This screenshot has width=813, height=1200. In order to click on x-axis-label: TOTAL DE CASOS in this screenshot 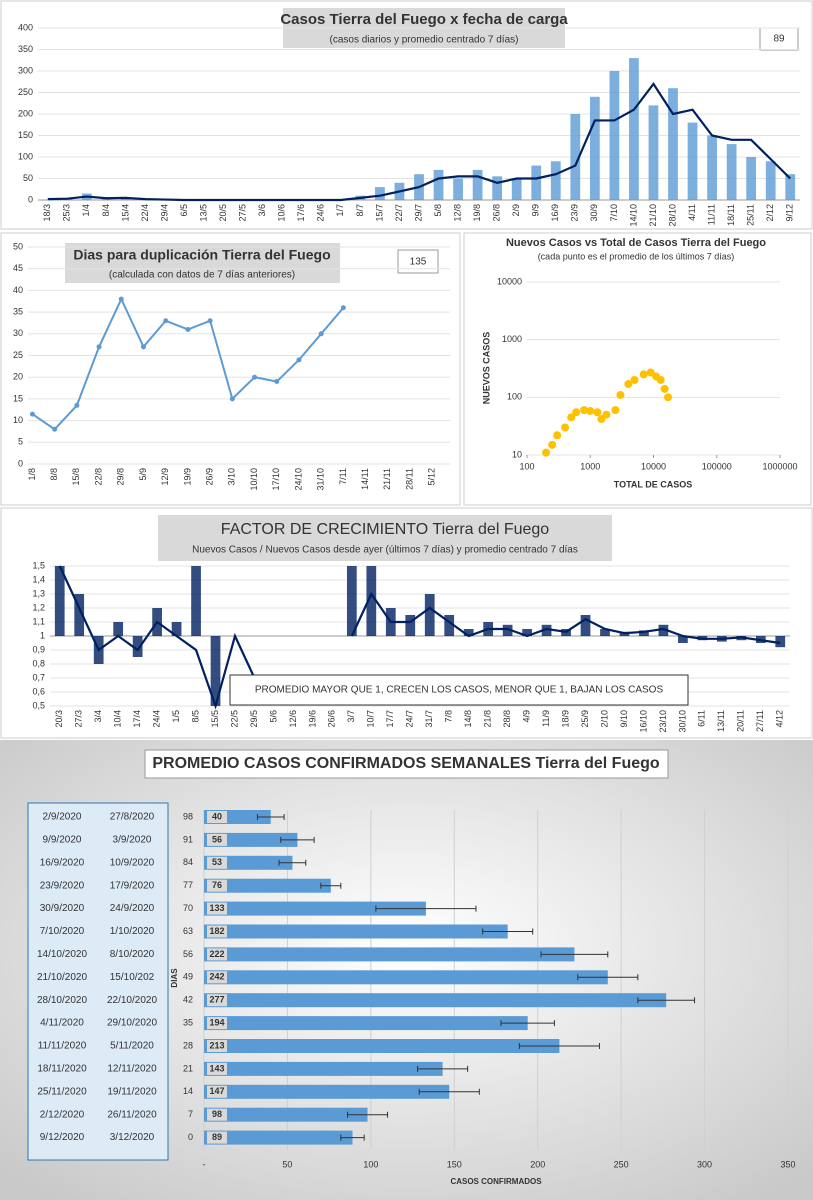, I will do `click(653, 484)`.